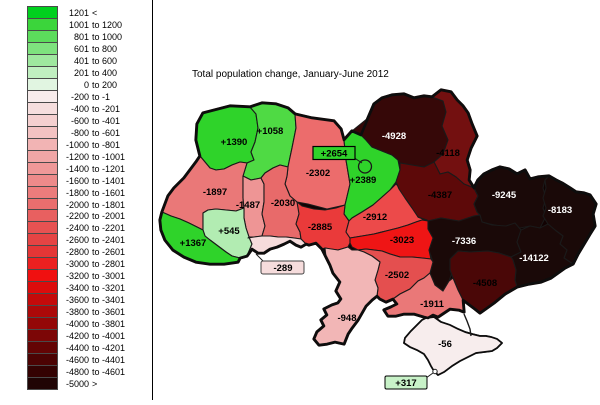 This screenshot has width=600, height=405. I want to click on svg-text: -2885, so click(320, 227).